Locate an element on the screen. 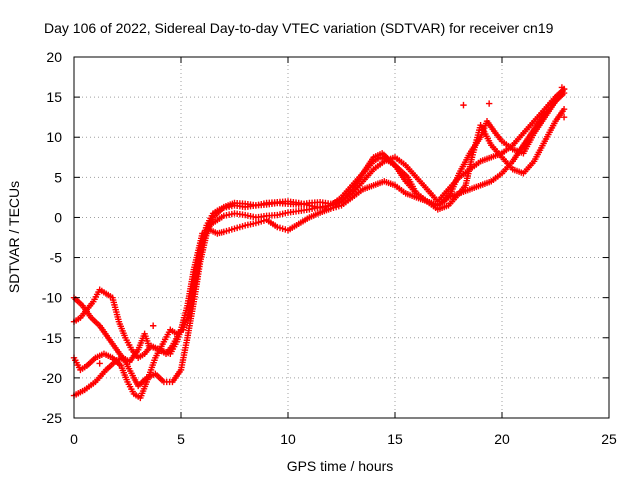 This screenshot has height=480, width=640. x-tick-label: 5 is located at coordinates (181, 439).